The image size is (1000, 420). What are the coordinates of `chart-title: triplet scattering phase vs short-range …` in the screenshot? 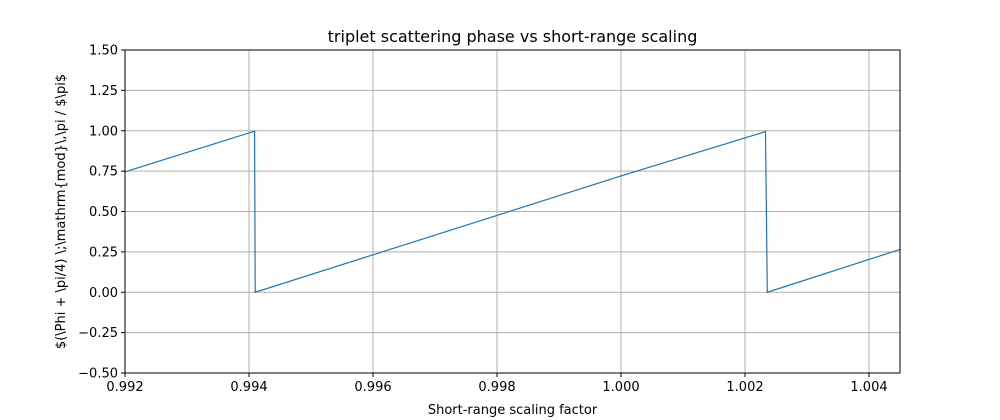 It's located at (513, 36).